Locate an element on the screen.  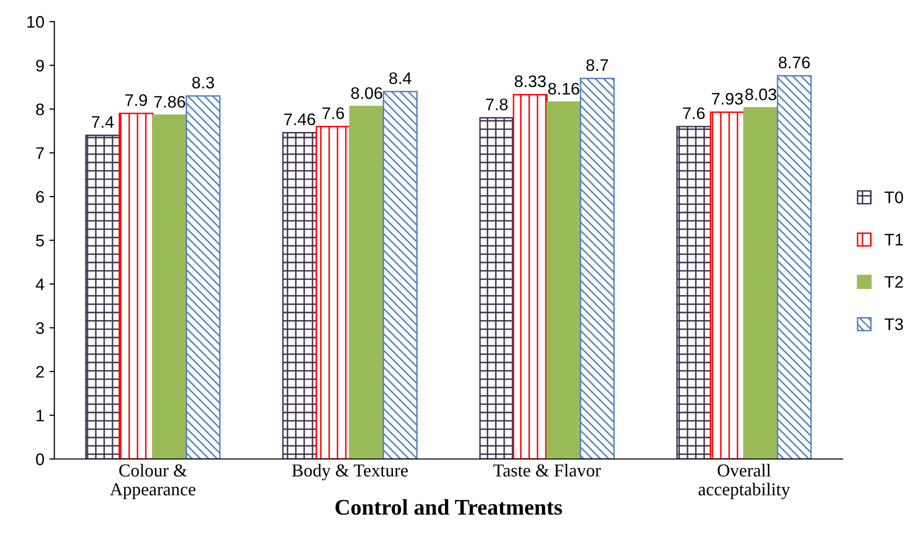
y-tick-label: 6 is located at coordinates (40, 196).